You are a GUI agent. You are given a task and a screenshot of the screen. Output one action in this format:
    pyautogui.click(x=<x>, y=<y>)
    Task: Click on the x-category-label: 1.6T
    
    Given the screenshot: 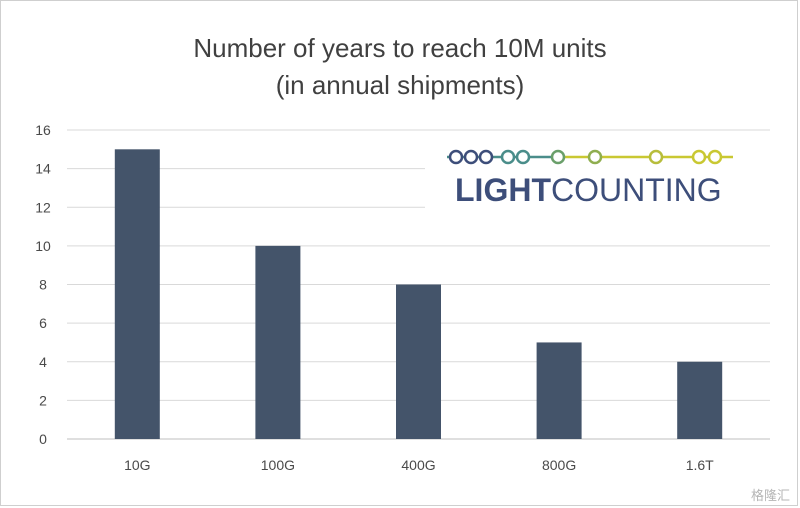 What is the action you would take?
    pyautogui.click(x=700, y=465)
    